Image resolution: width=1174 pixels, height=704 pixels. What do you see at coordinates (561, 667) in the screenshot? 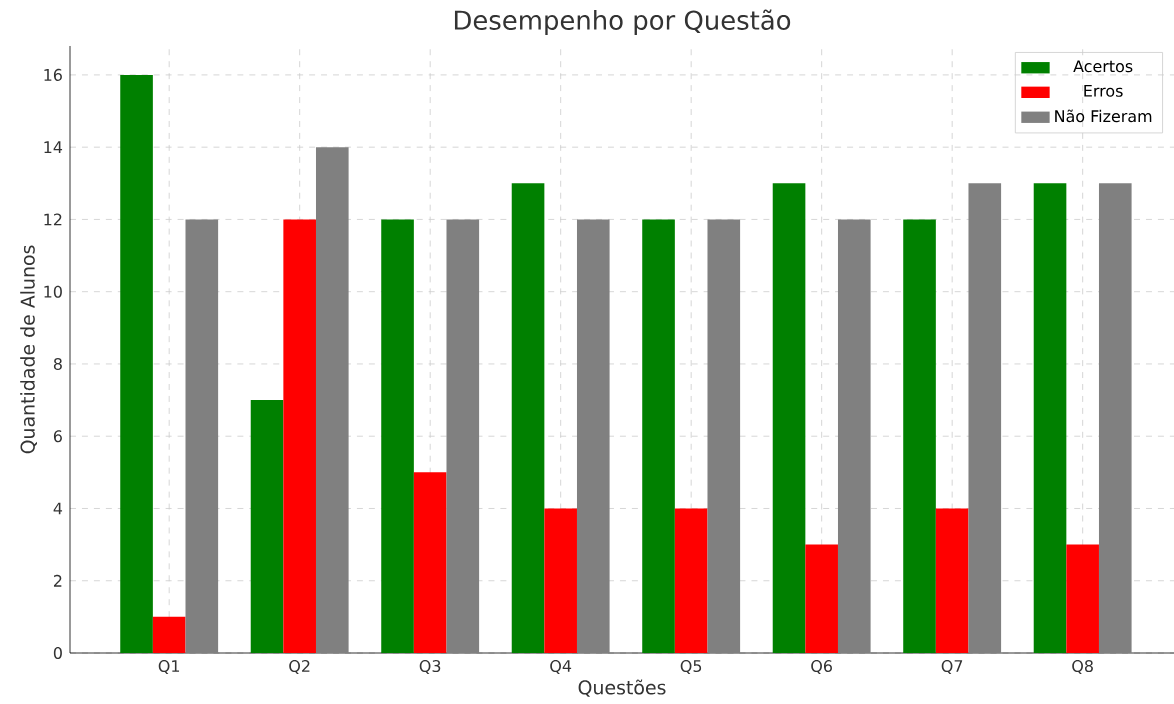
I see `x-tick-label: Q4` at bounding box center [561, 667].